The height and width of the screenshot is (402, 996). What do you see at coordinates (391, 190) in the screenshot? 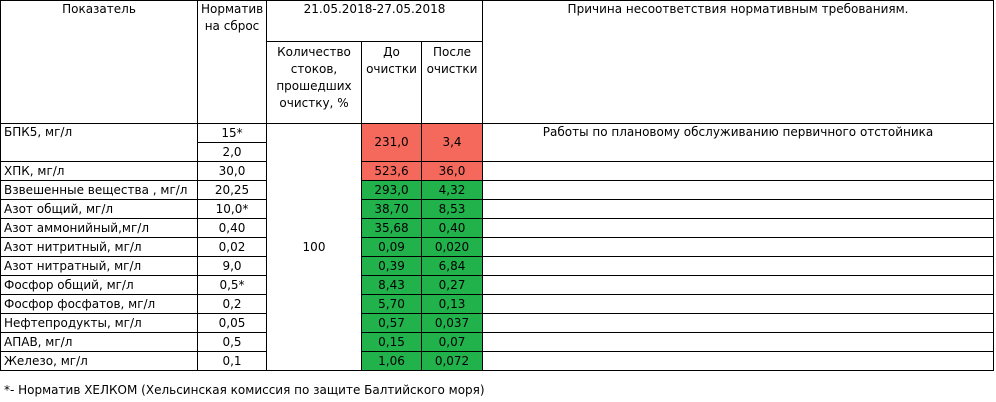
I see `before-value: 293,0` at bounding box center [391, 190].